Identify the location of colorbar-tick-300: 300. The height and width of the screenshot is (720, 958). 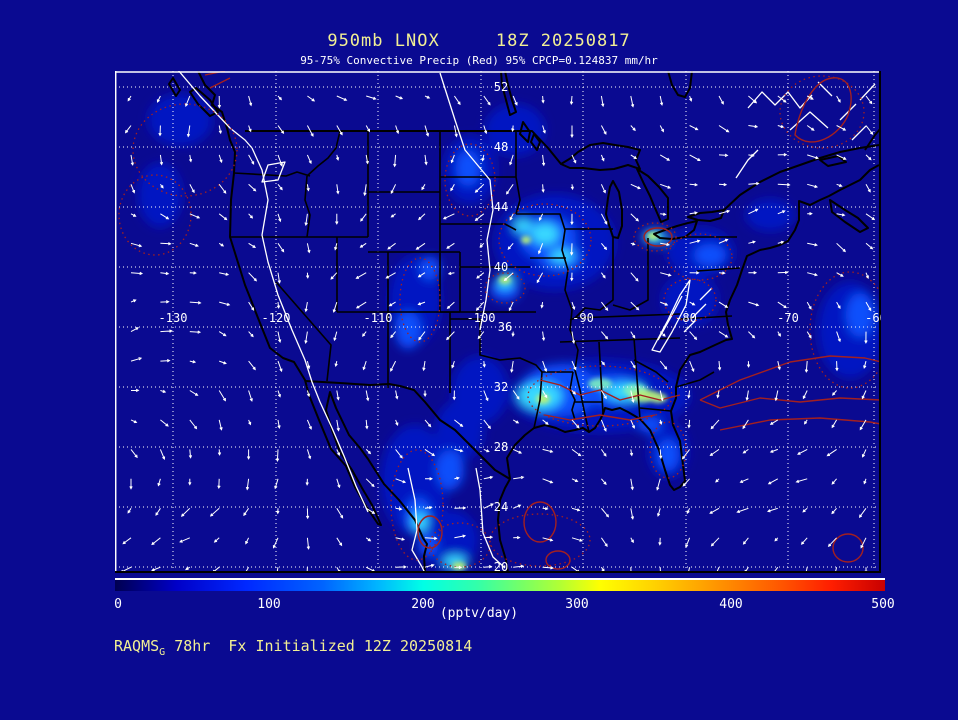
(577, 604).